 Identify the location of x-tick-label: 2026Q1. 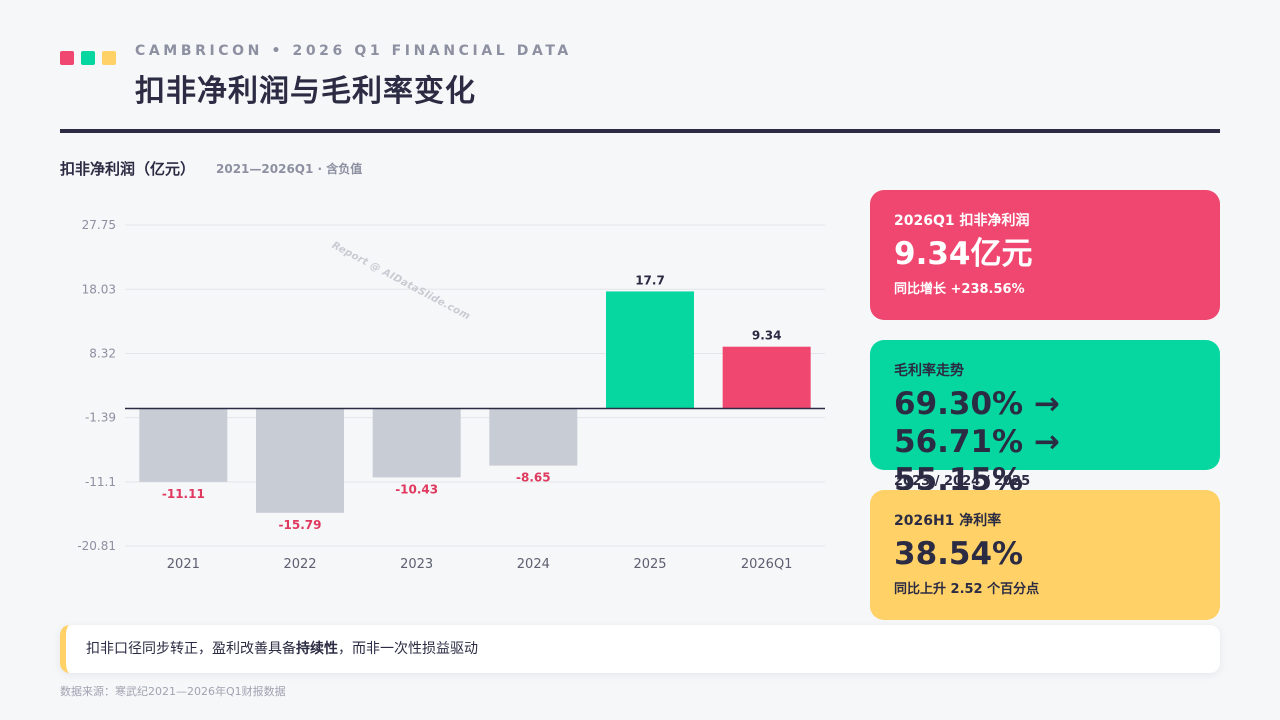
(767, 564).